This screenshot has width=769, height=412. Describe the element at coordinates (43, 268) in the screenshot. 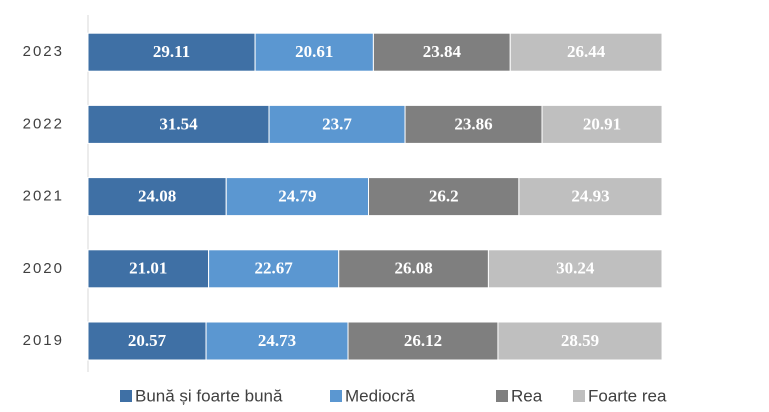

I see `y-tick-label: 2020` at that location.